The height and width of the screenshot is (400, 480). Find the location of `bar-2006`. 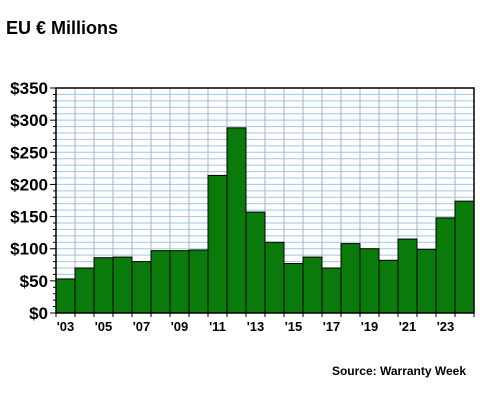

bar-2006 is located at coordinates (122, 285).